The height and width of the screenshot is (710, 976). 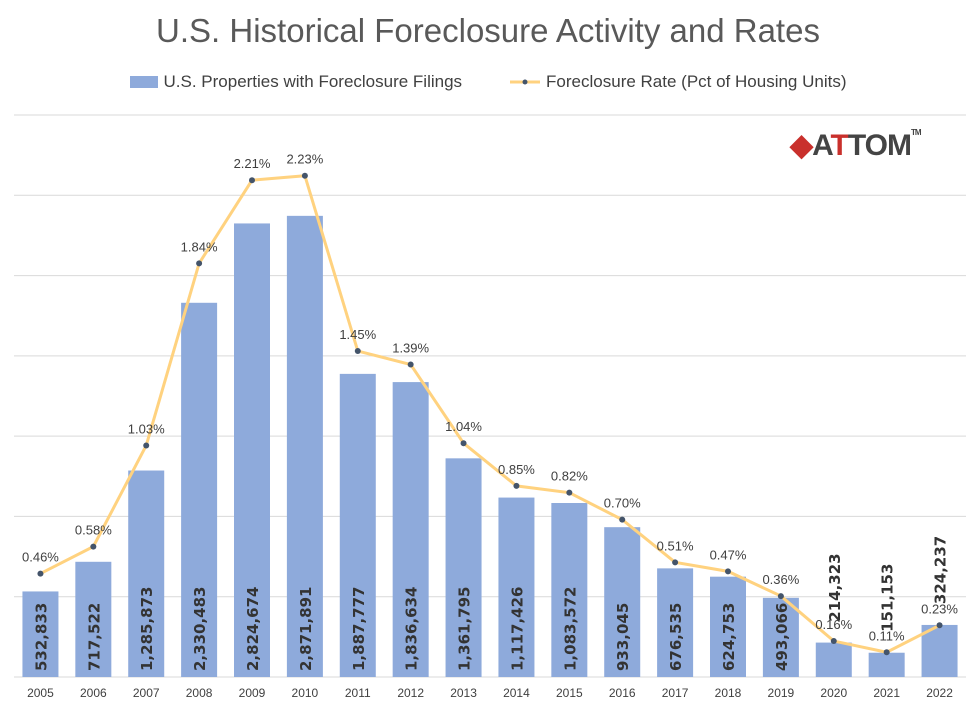 I want to click on x-tick-label: 2011, so click(x=358, y=693).